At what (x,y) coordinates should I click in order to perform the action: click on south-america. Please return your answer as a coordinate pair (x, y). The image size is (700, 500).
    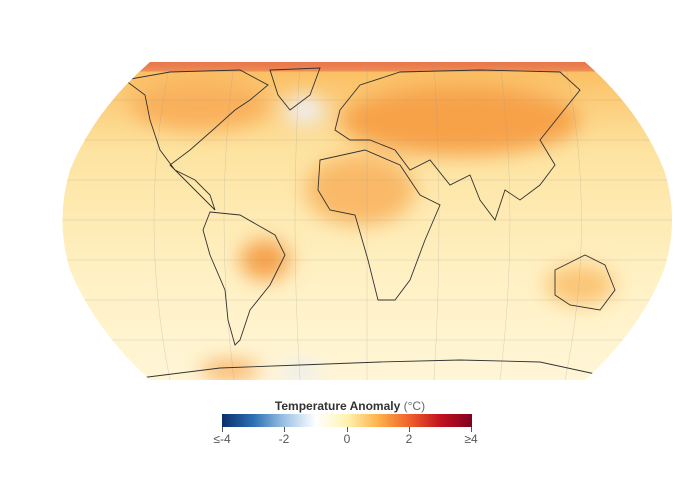
    Looking at the image, I should click on (244, 278).